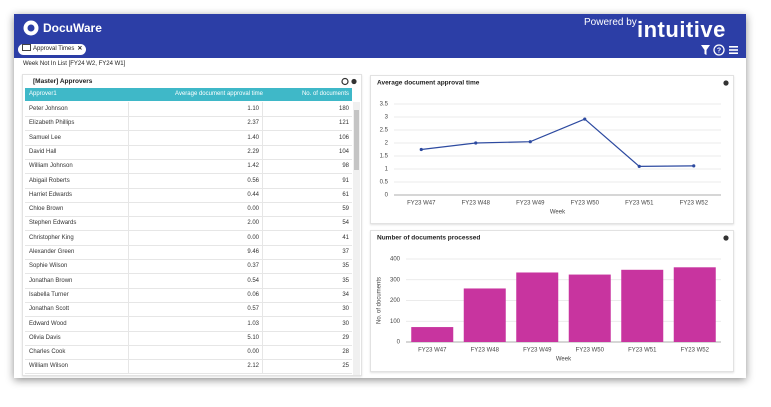 Image resolution: width=771 pixels, height=407 pixels. I want to click on table-row: Olivia Davis 5.10 29, so click(188, 338).